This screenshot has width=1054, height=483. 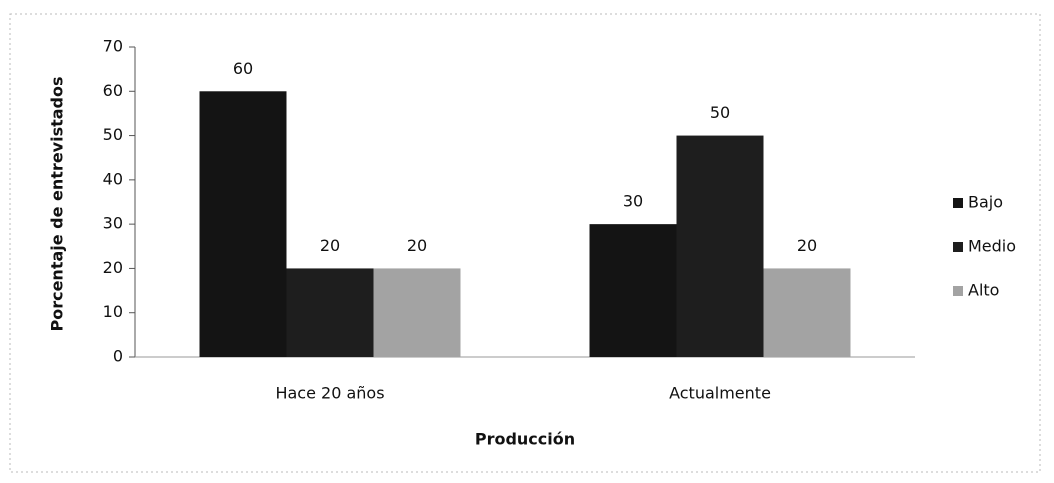 What do you see at coordinates (113, 223) in the screenshot?
I see `y-tick-label: 30` at bounding box center [113, 223].